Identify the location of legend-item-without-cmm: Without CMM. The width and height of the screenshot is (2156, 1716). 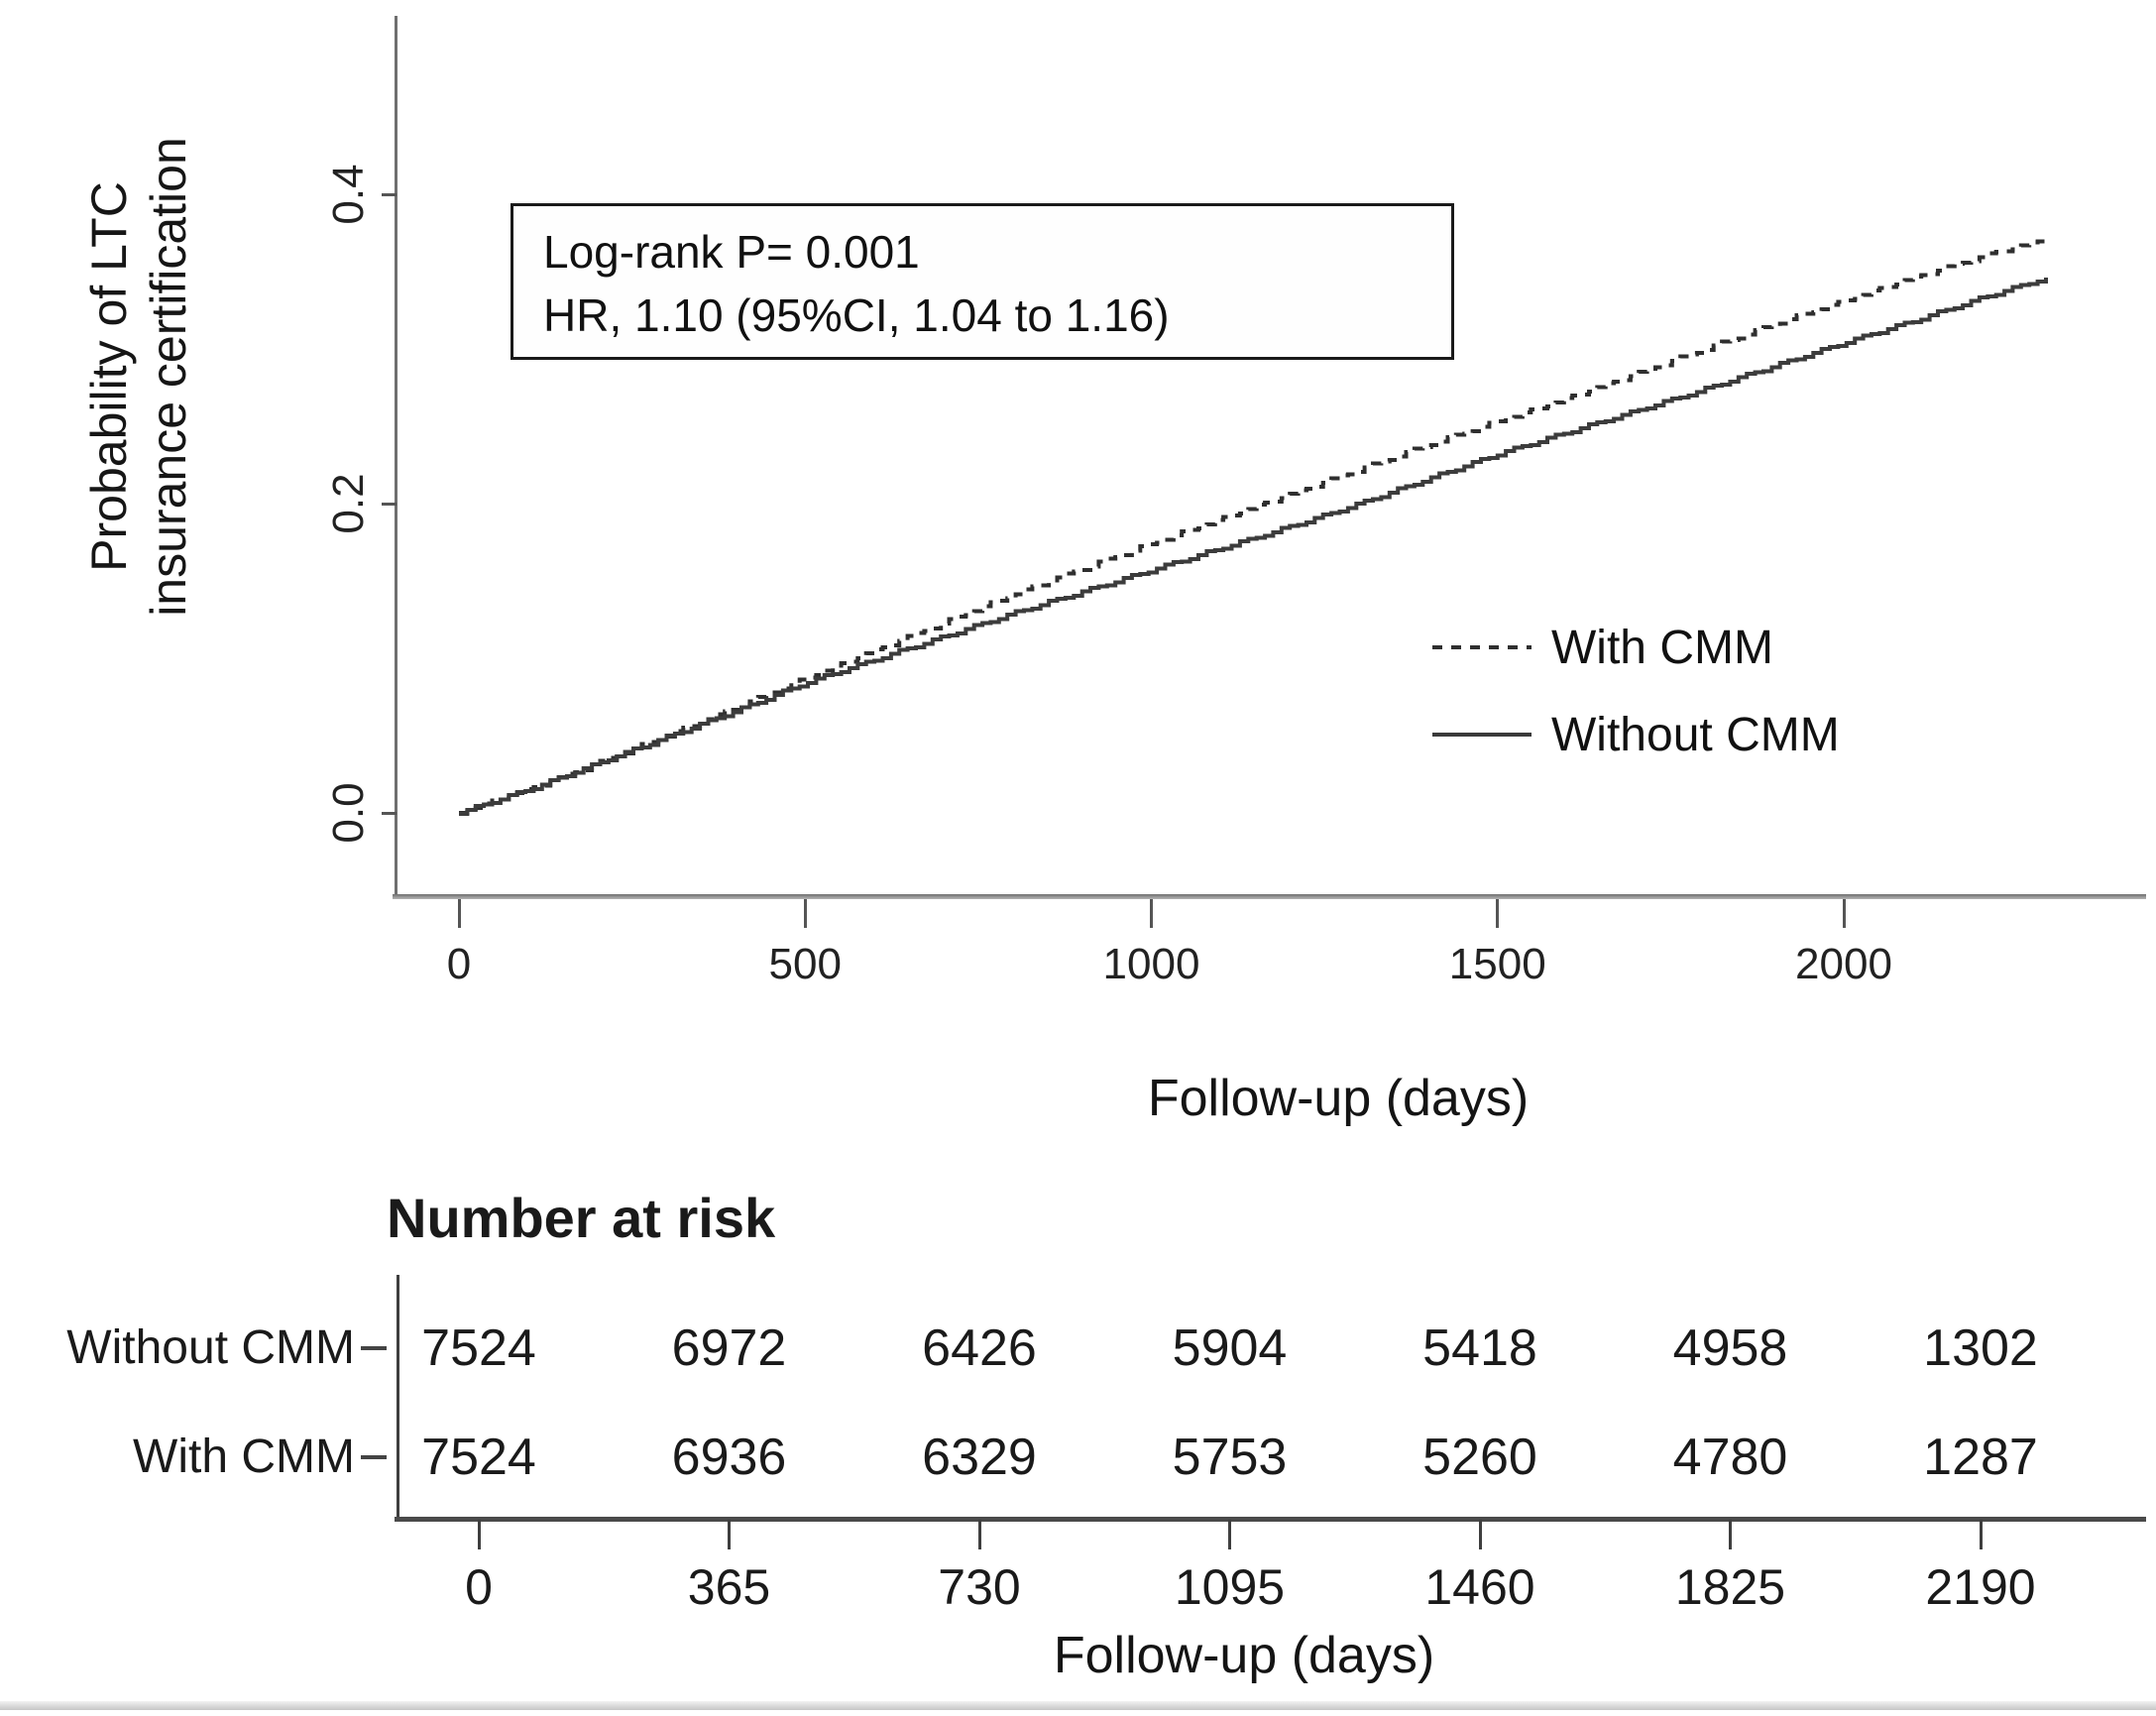
(1636, 734).